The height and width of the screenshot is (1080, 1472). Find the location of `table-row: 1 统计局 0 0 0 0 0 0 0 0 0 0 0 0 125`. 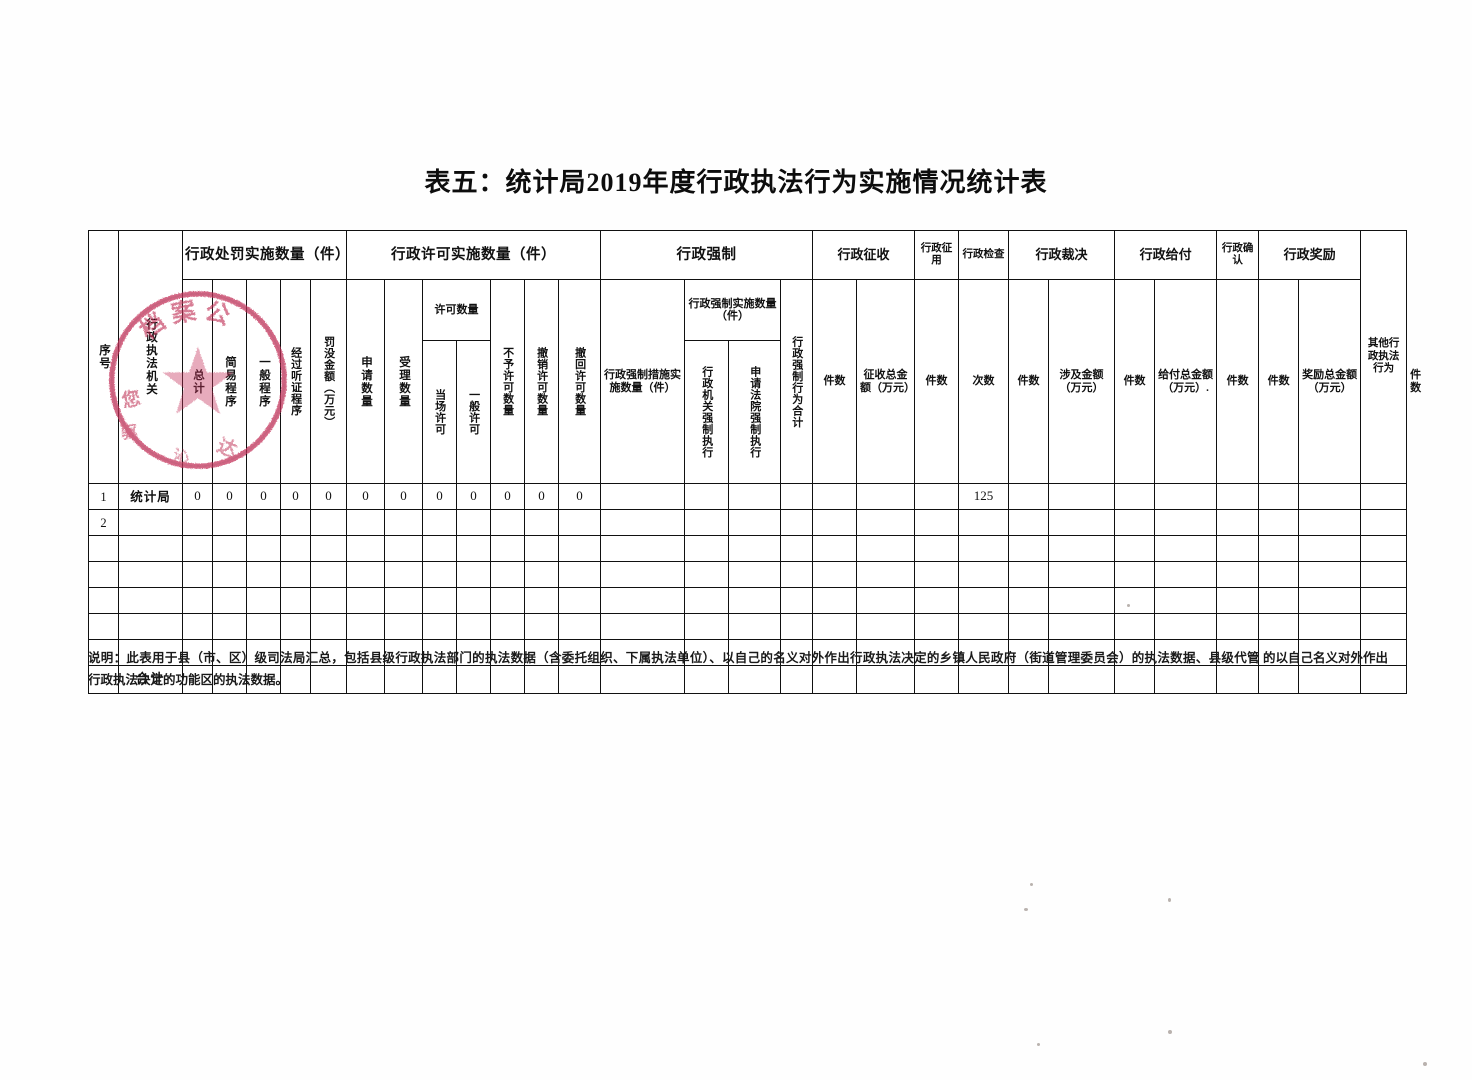

table-row: 1 统计局 0 0 0 0 0 0 0 0 0 0 0 0 125 is located at coordinates (748, 496).